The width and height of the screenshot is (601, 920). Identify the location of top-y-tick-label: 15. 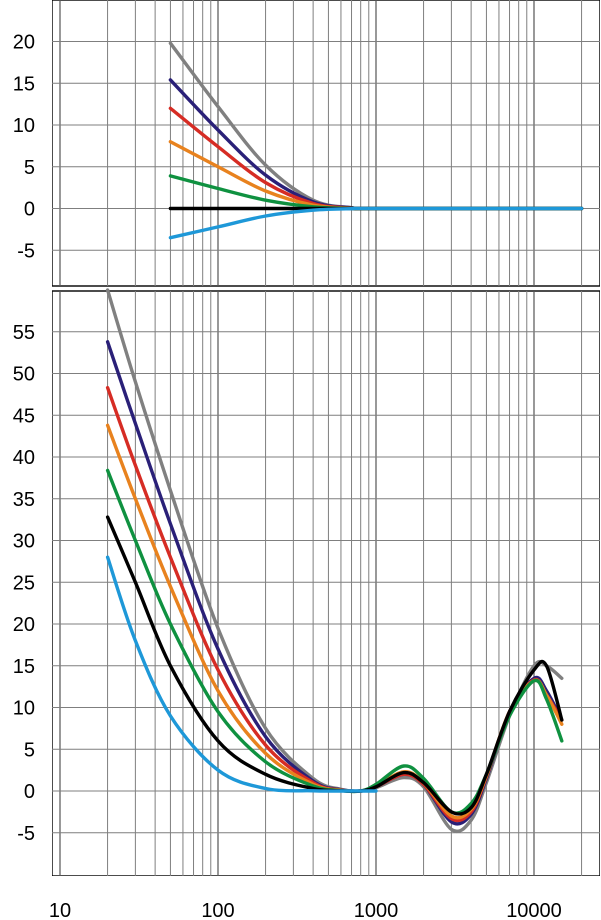
(24, 84).